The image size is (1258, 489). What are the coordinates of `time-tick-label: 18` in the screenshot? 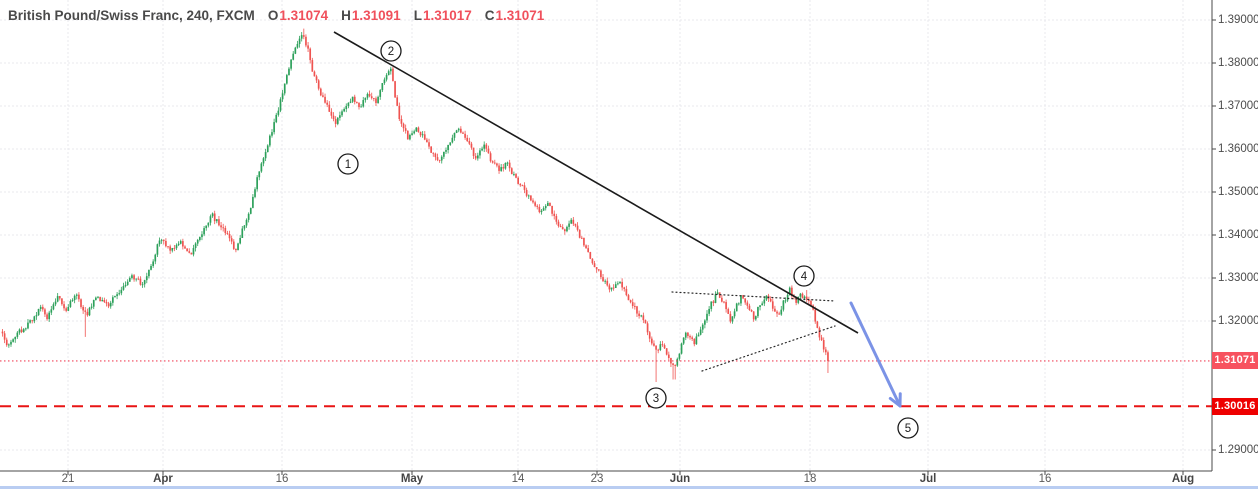 It's located at (810, 479).